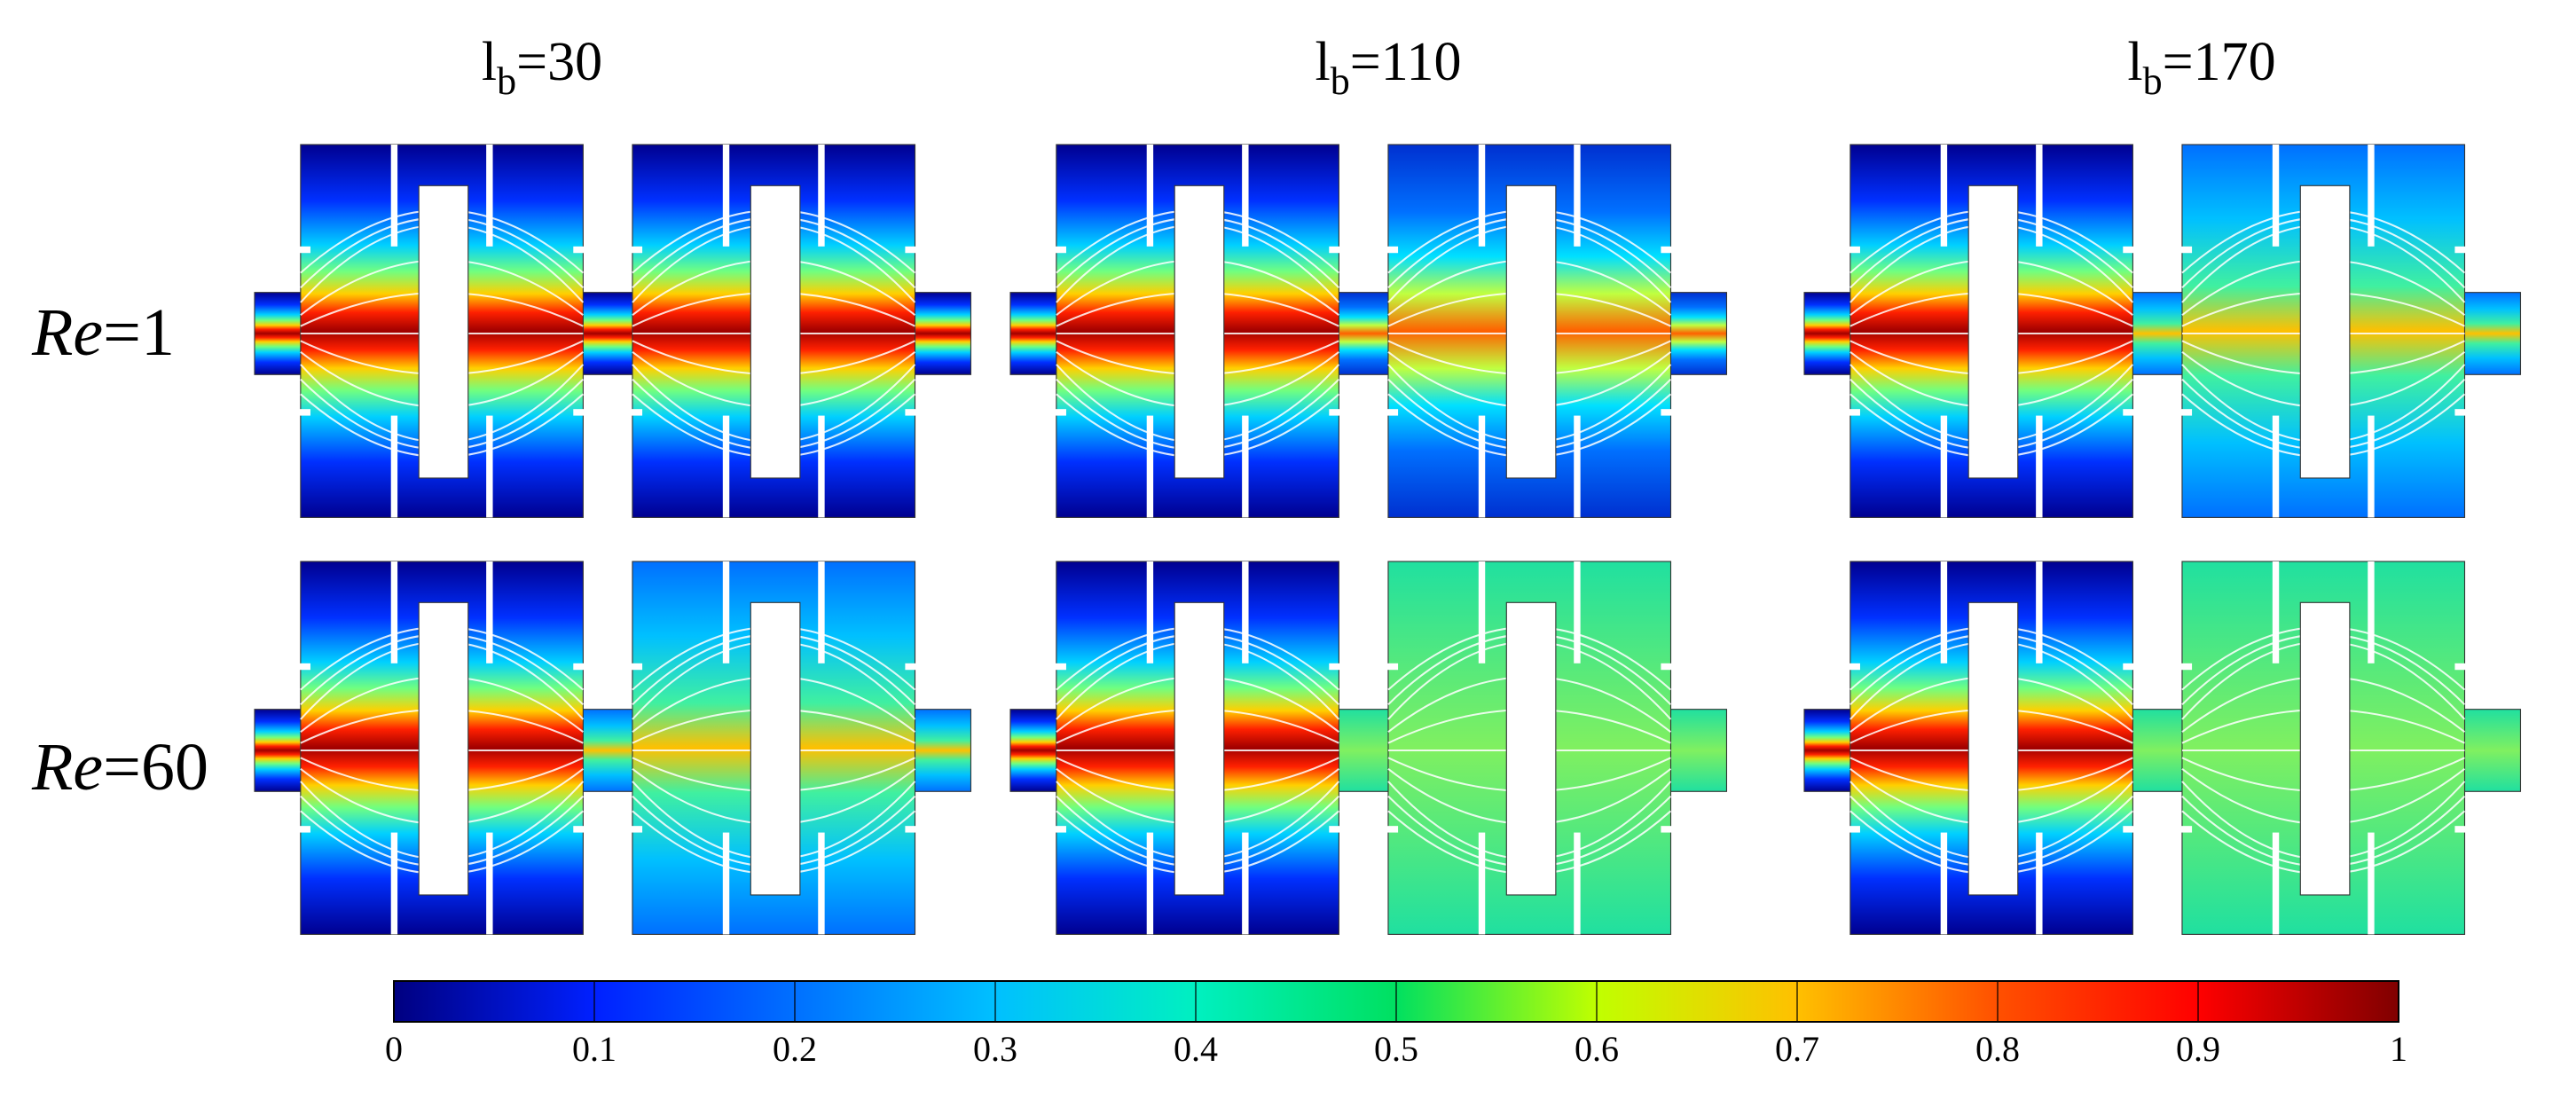 The height and width of the screenshot is (1099, 2576). What do you see at coordinates (1396, 1025) in the screenshot?
I see `colorbar-ticks: 0 0.1 0.2 0.3 0.4 0.5 0.6 0.7 0.8 0.9 1` at bounding box center [1396, 1025].